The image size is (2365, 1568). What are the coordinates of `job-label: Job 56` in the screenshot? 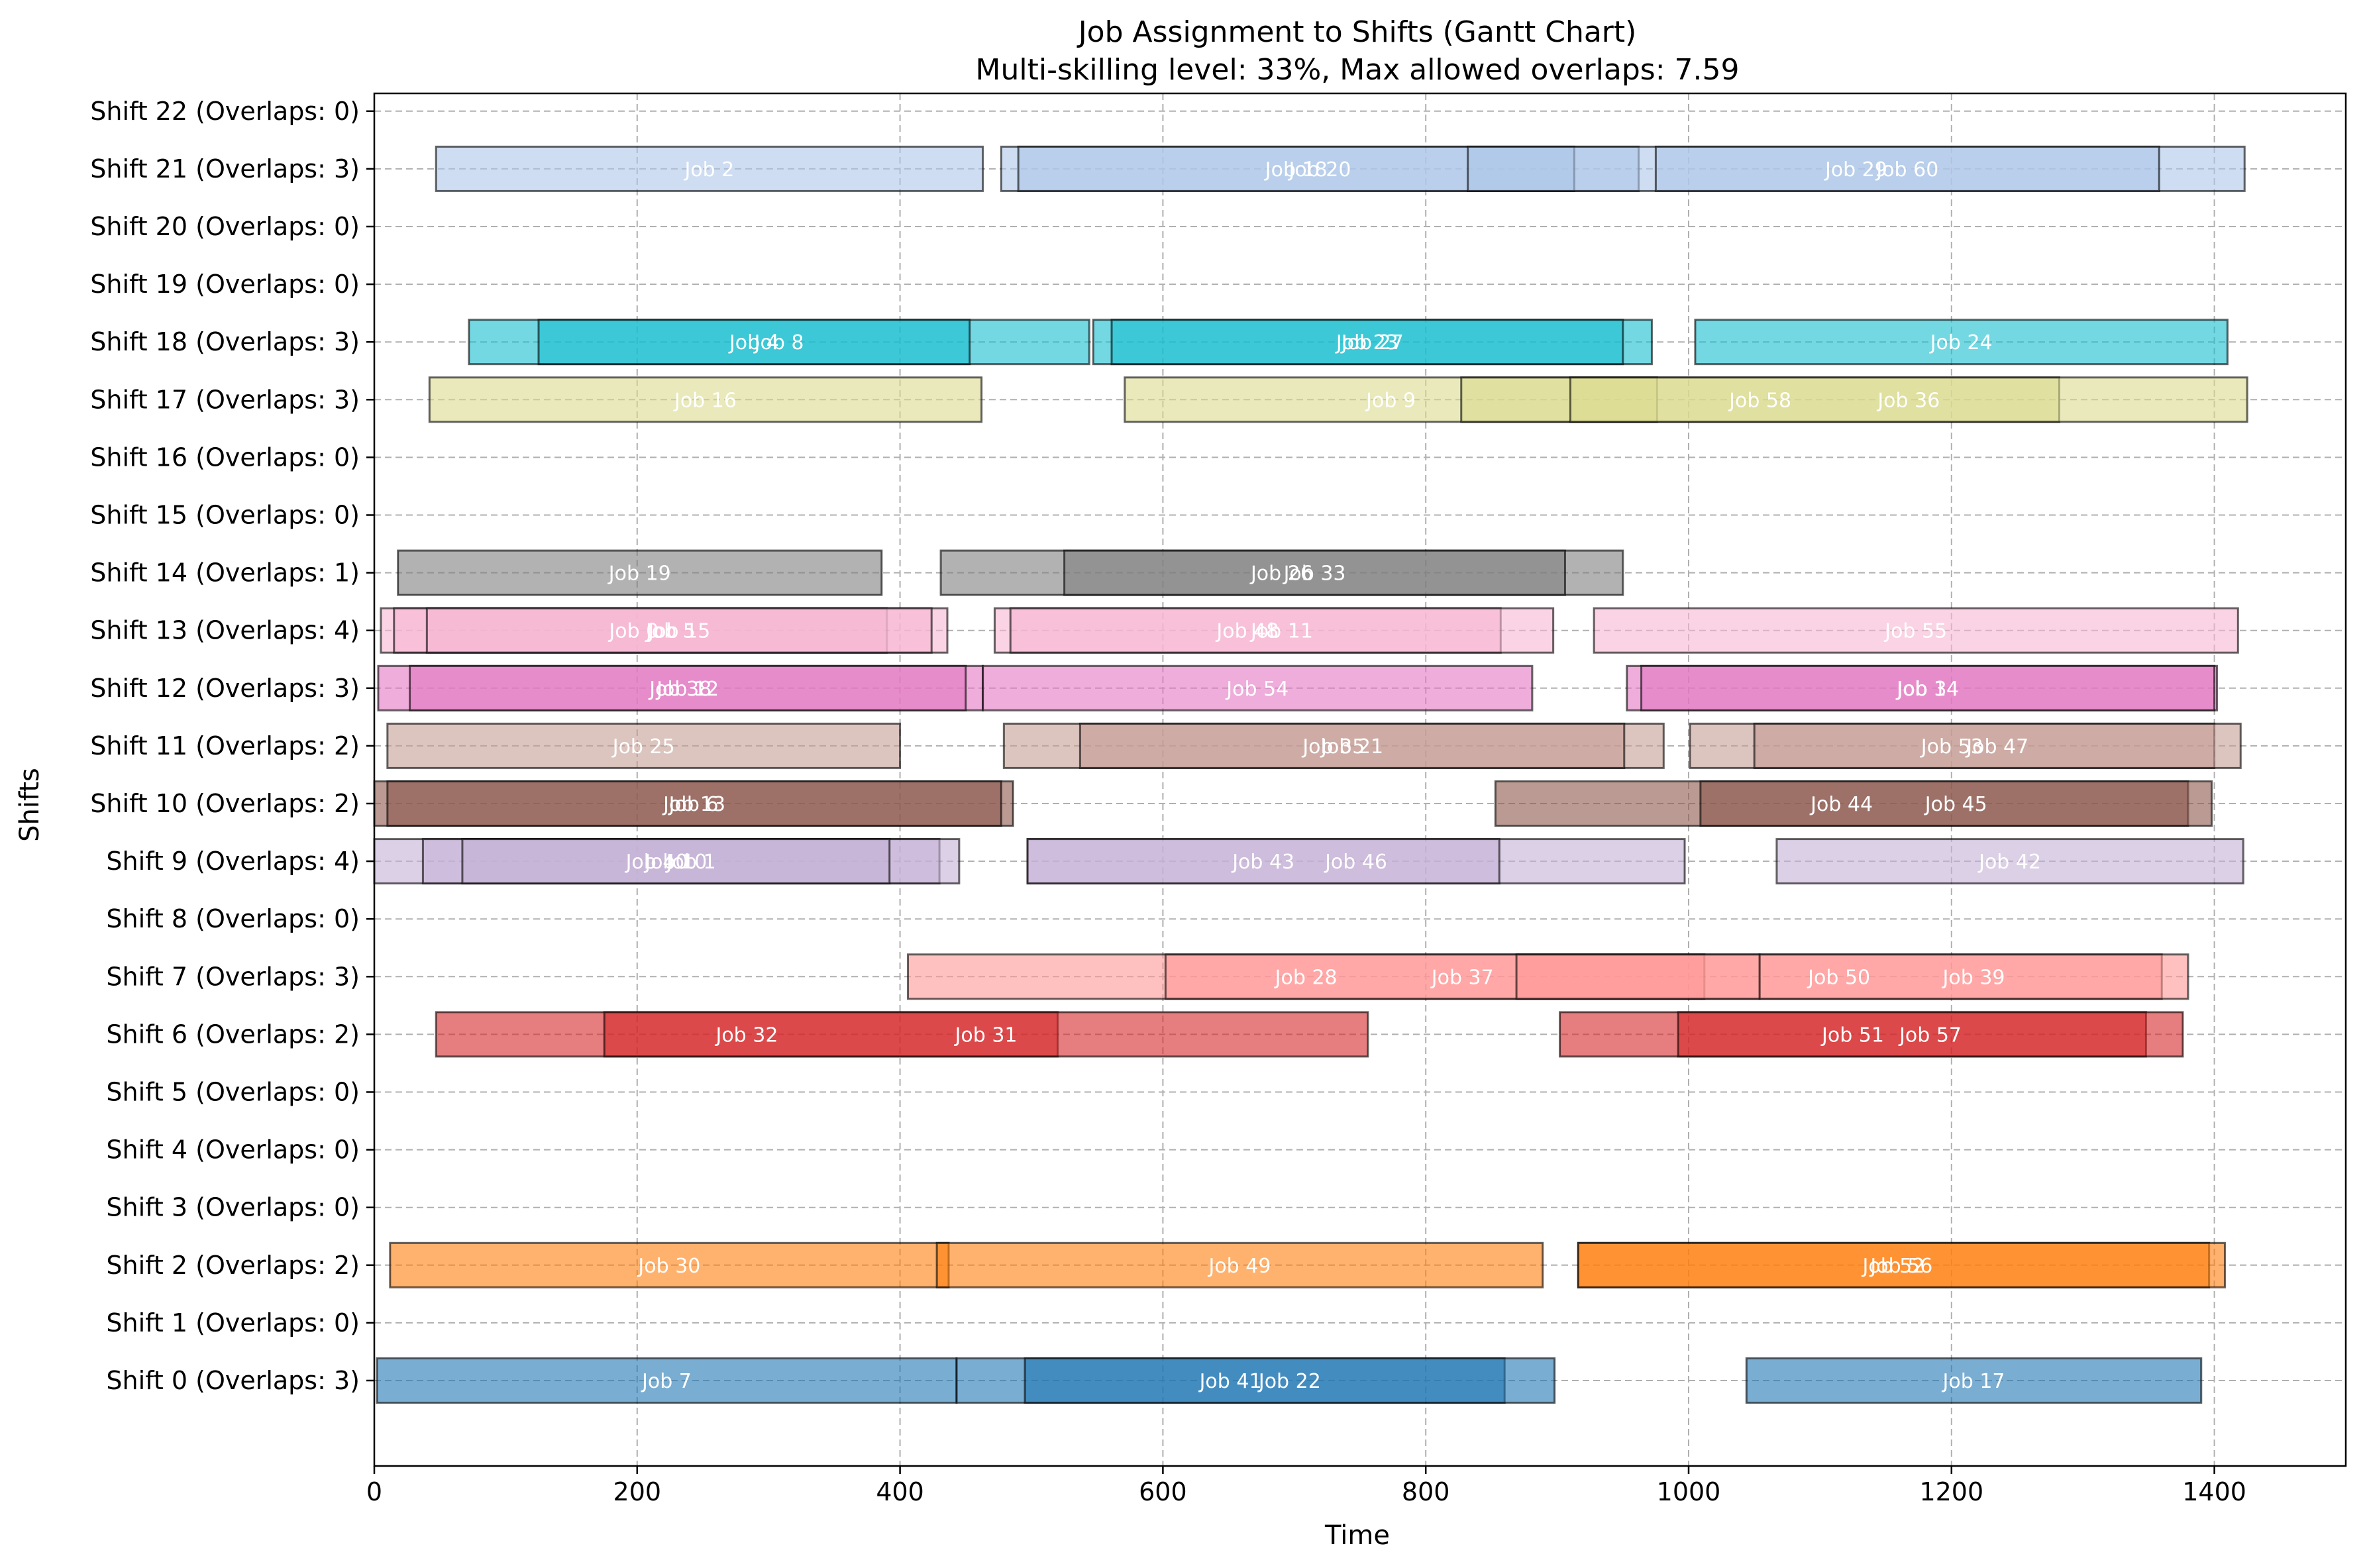 It's located at (1900, 1266).